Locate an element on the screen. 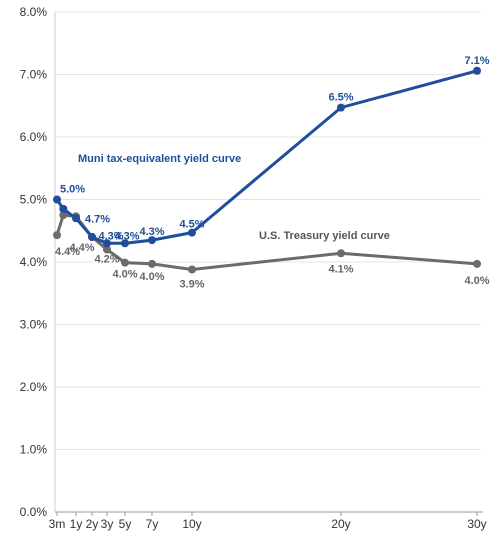 This screenshot has width=496, height=539. treasury-data-label: 4.2% is located at coordinates (106, 260).